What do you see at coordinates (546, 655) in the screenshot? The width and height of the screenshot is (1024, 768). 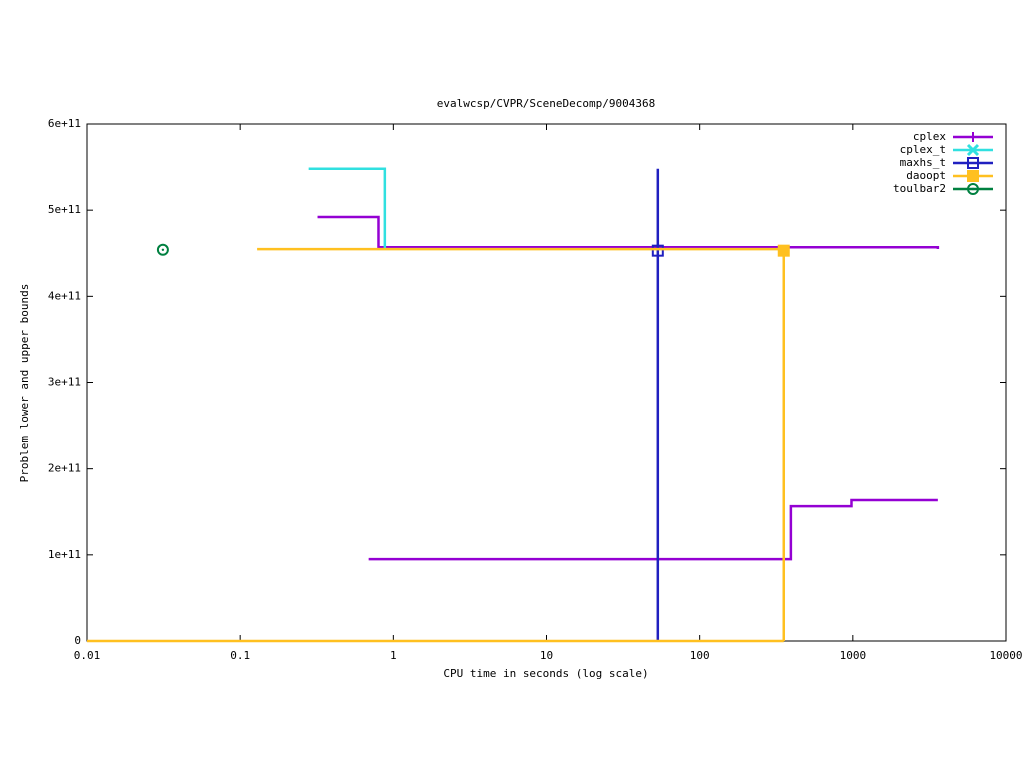 I see `x-tick-label: 10` at bounding box center [546, 655].